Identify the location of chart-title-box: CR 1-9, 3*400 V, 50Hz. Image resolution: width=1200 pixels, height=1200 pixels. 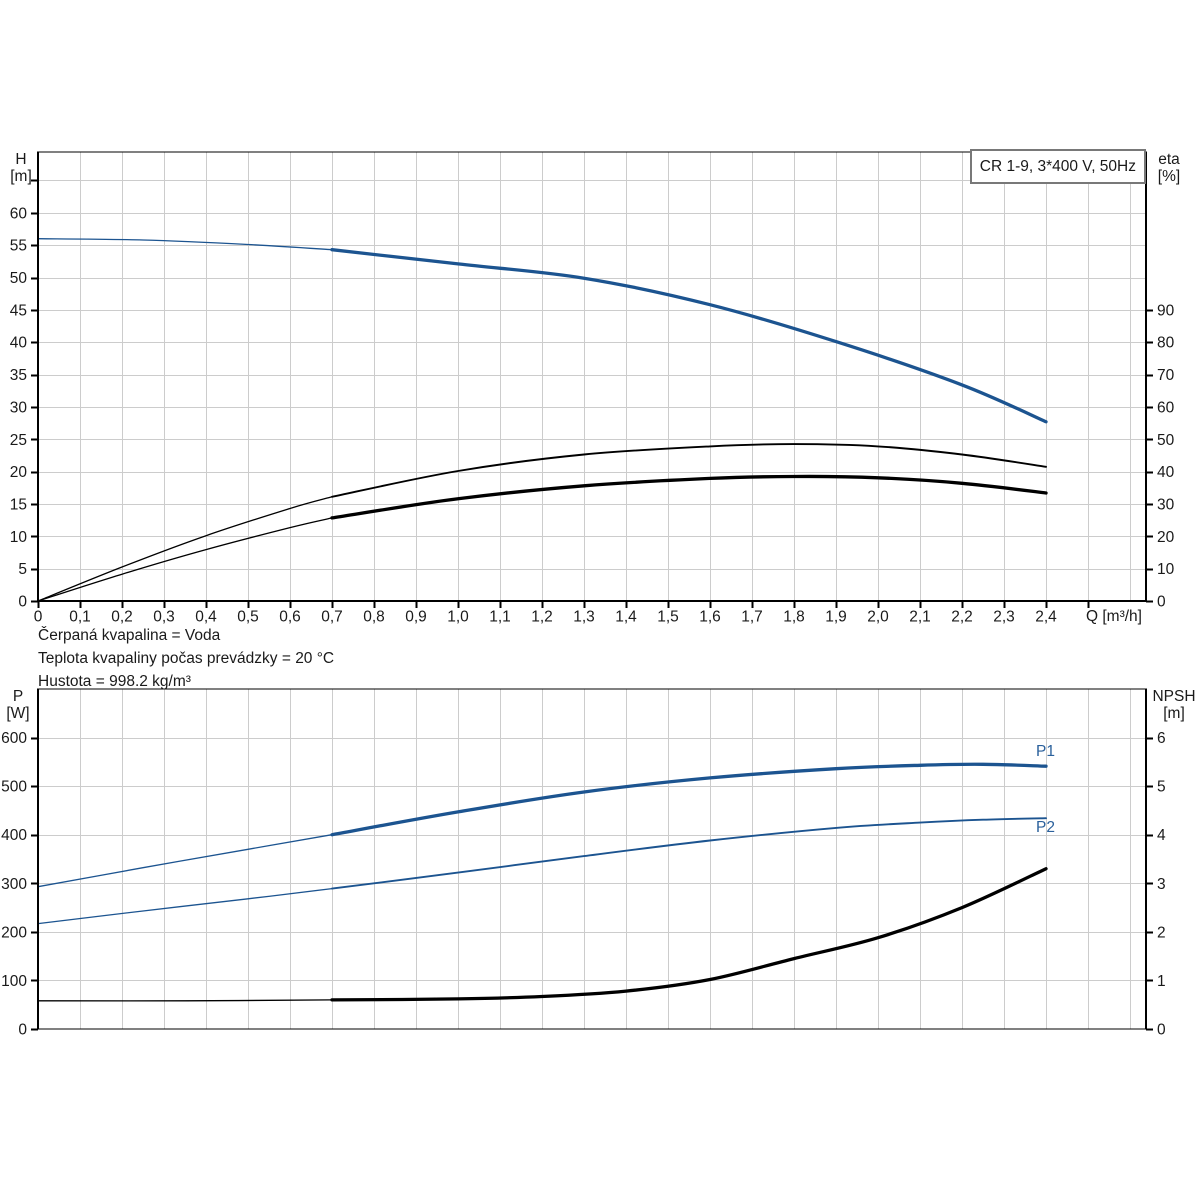
(1057, 166).